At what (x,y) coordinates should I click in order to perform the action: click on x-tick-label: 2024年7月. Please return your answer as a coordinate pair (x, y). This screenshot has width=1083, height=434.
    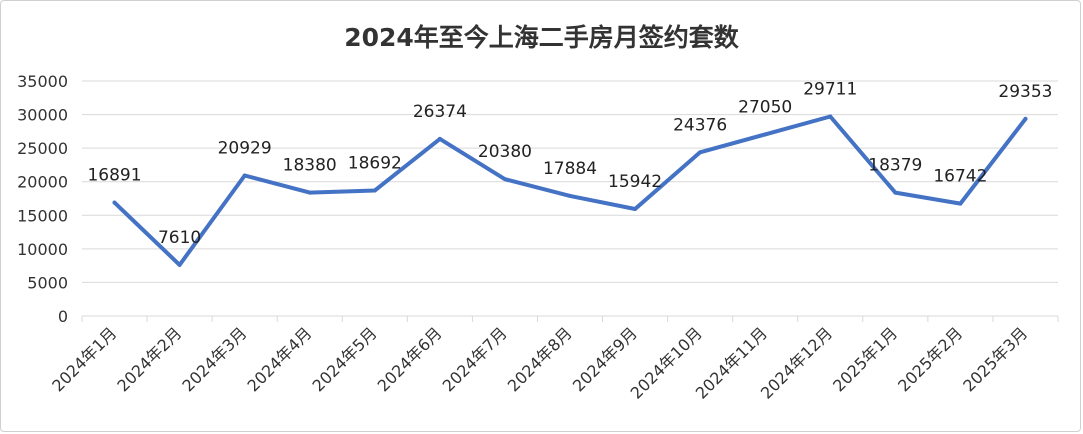
    Looking at the image, I should click on (475, 359).